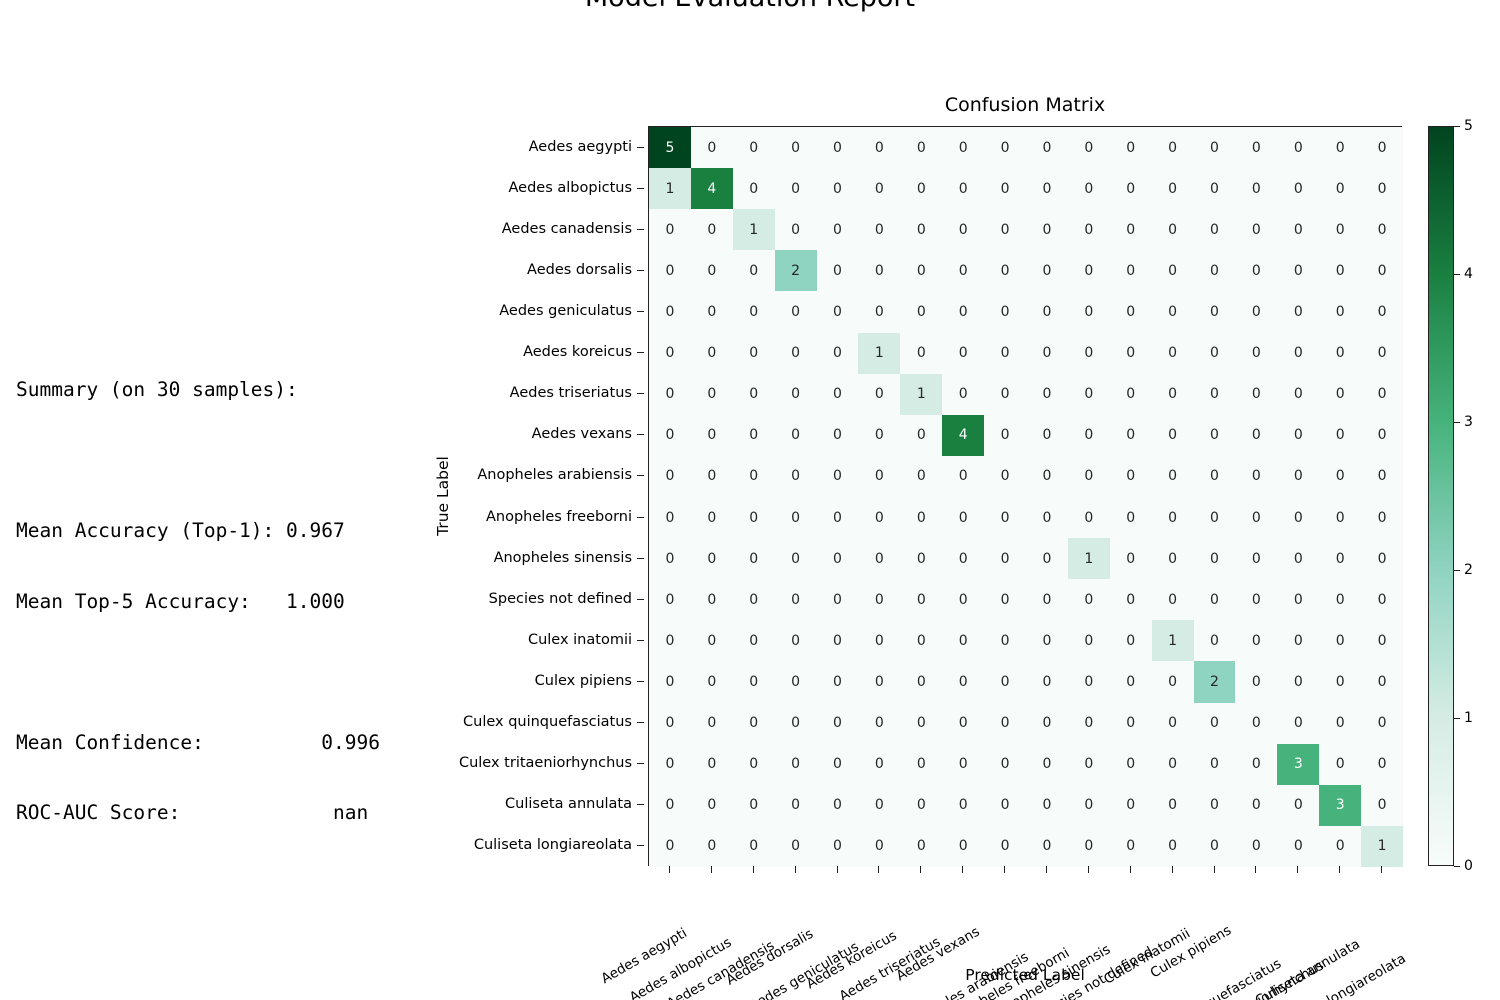 The image size is (1500, 1000). What do you see at coordinates (795, 271) in the screenshot?
I see `matrix-cell: 2` at bounding box center [795, 271].